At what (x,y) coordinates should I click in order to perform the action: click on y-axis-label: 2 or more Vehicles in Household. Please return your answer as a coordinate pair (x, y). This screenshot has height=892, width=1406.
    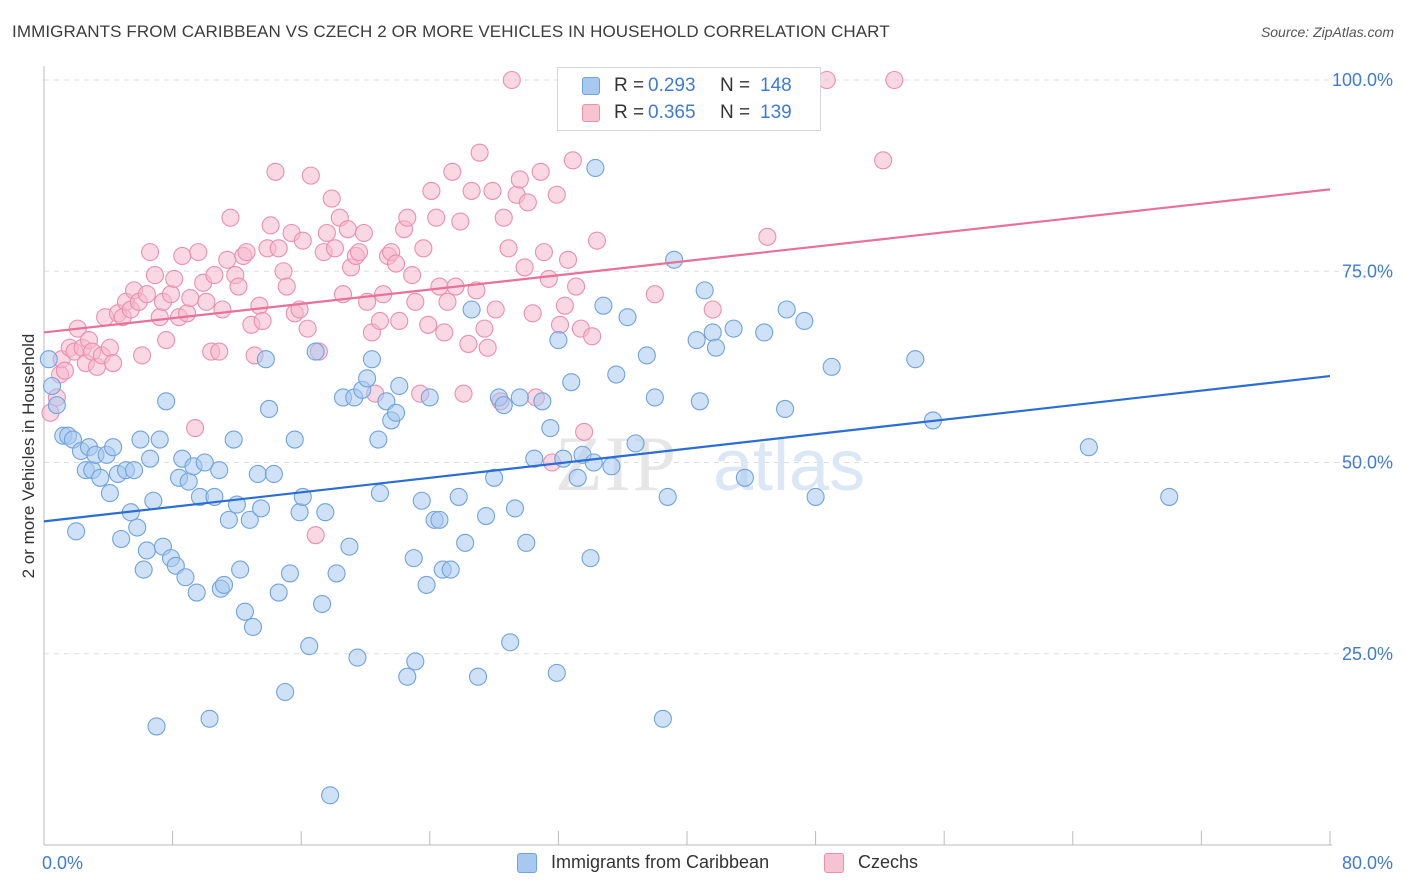
    Looking at the image, I should click on (28, 456).